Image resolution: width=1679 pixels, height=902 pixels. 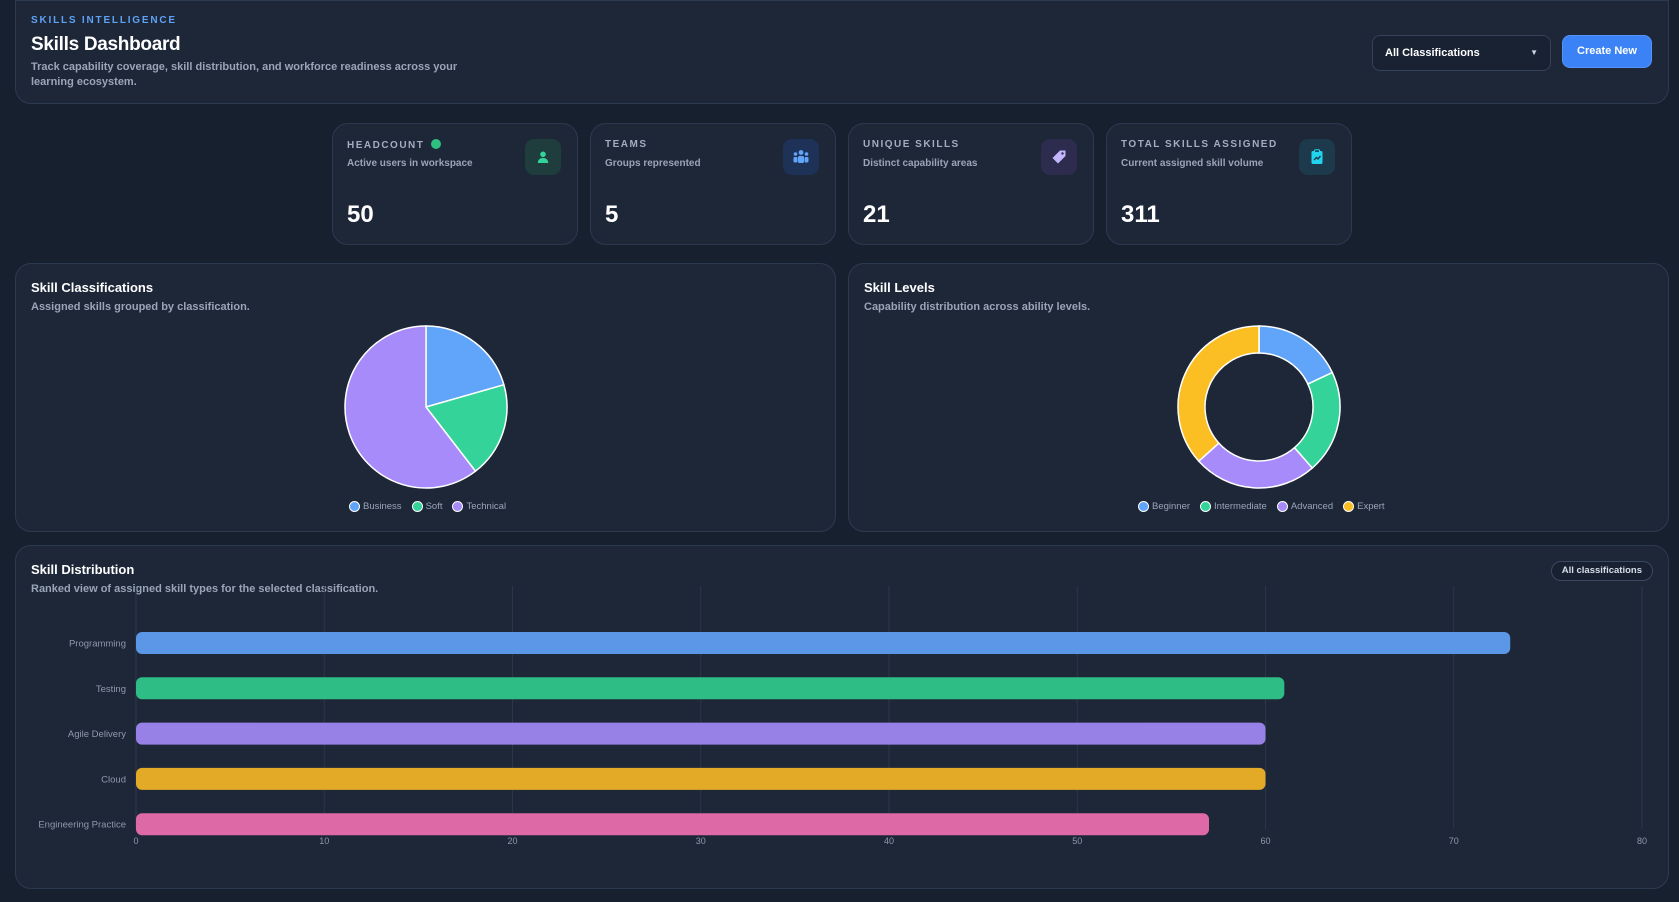 What do you see at coordinates (382, 506) in the screenshot?
I see `legend-label: Business` at bounding box center [382, 506].